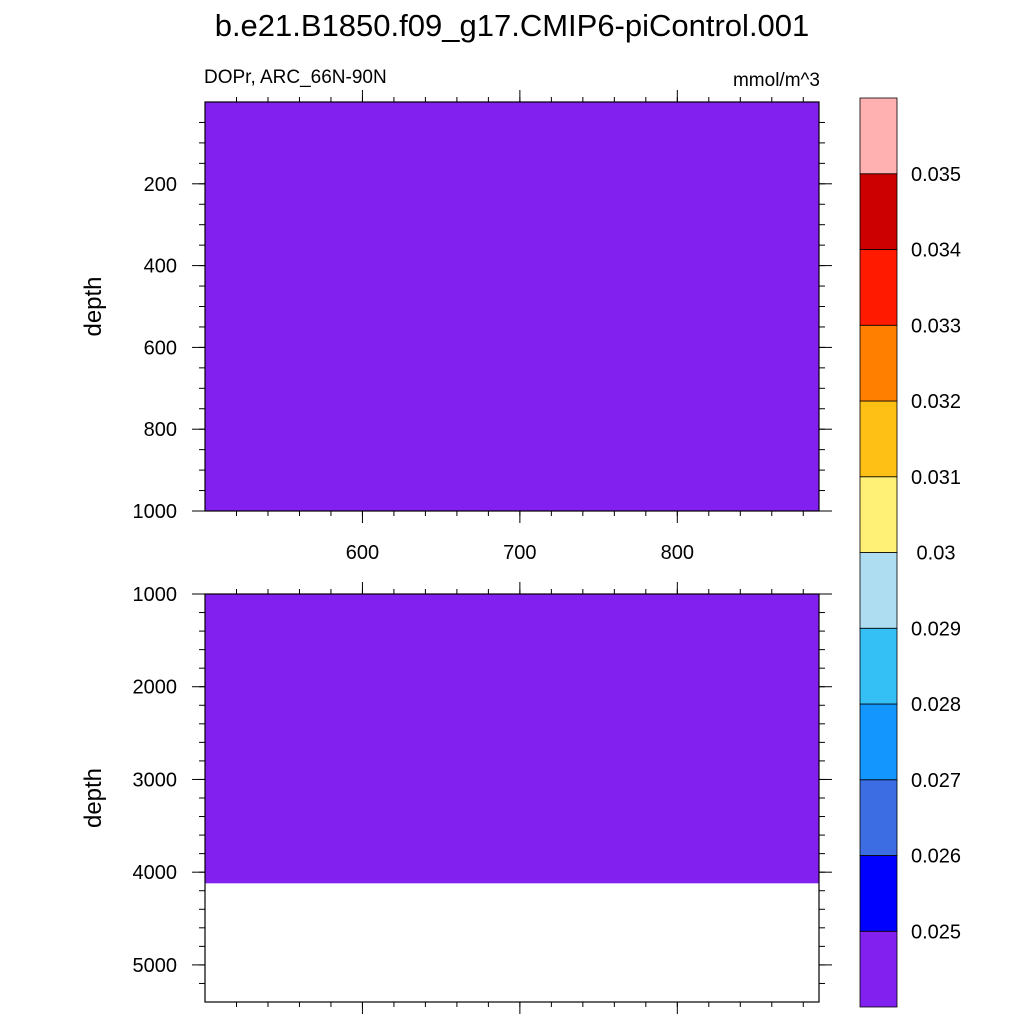 The image size is (1024, 1024). I want to click on y-tick-label: 4000, so click(155, 873).